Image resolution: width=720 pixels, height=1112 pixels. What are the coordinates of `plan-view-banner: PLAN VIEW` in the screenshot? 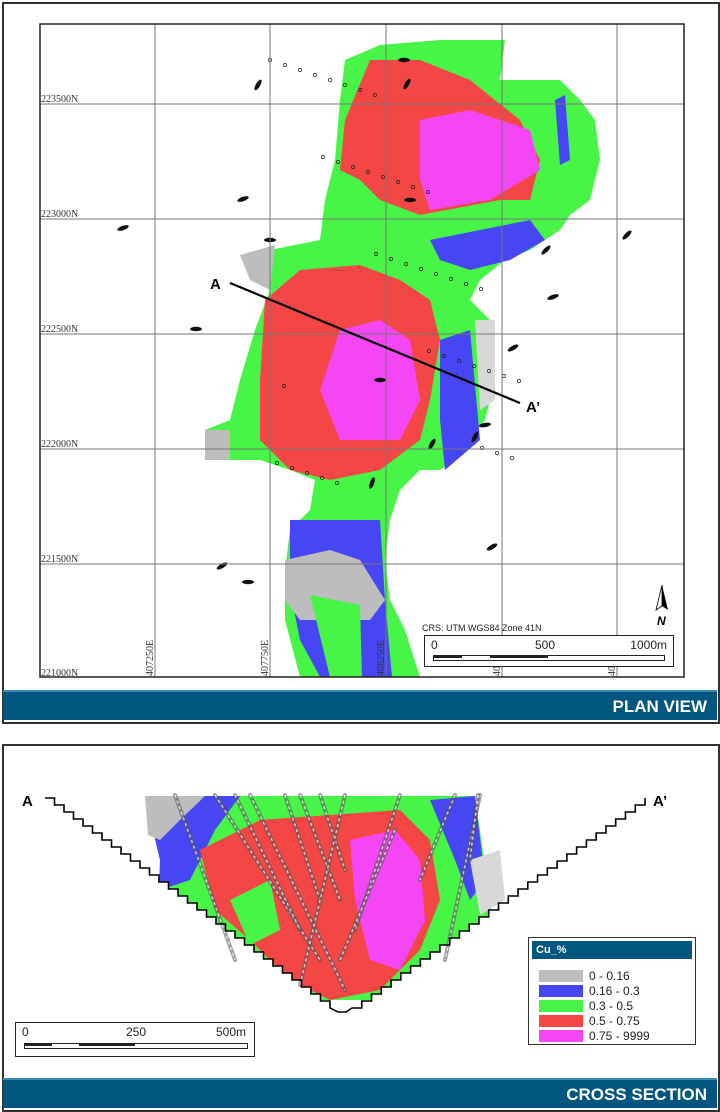 It's located at (360, 705).